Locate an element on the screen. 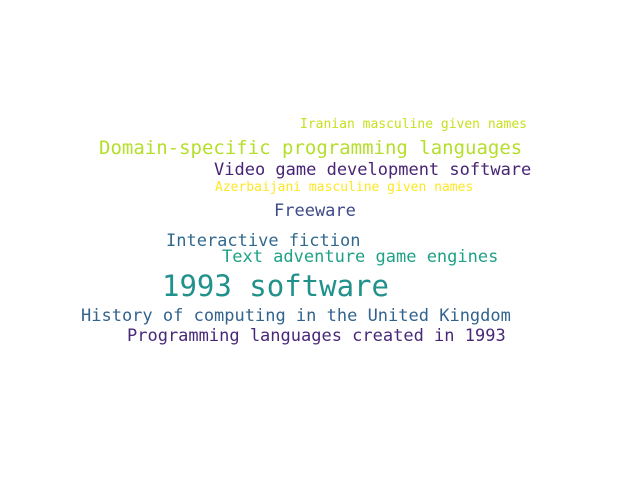 This screenshot has width=640, height=480. word-azerbaijani-masculine-given-names: Azerbaijani masculine given names is located at coordinates (344, 187).